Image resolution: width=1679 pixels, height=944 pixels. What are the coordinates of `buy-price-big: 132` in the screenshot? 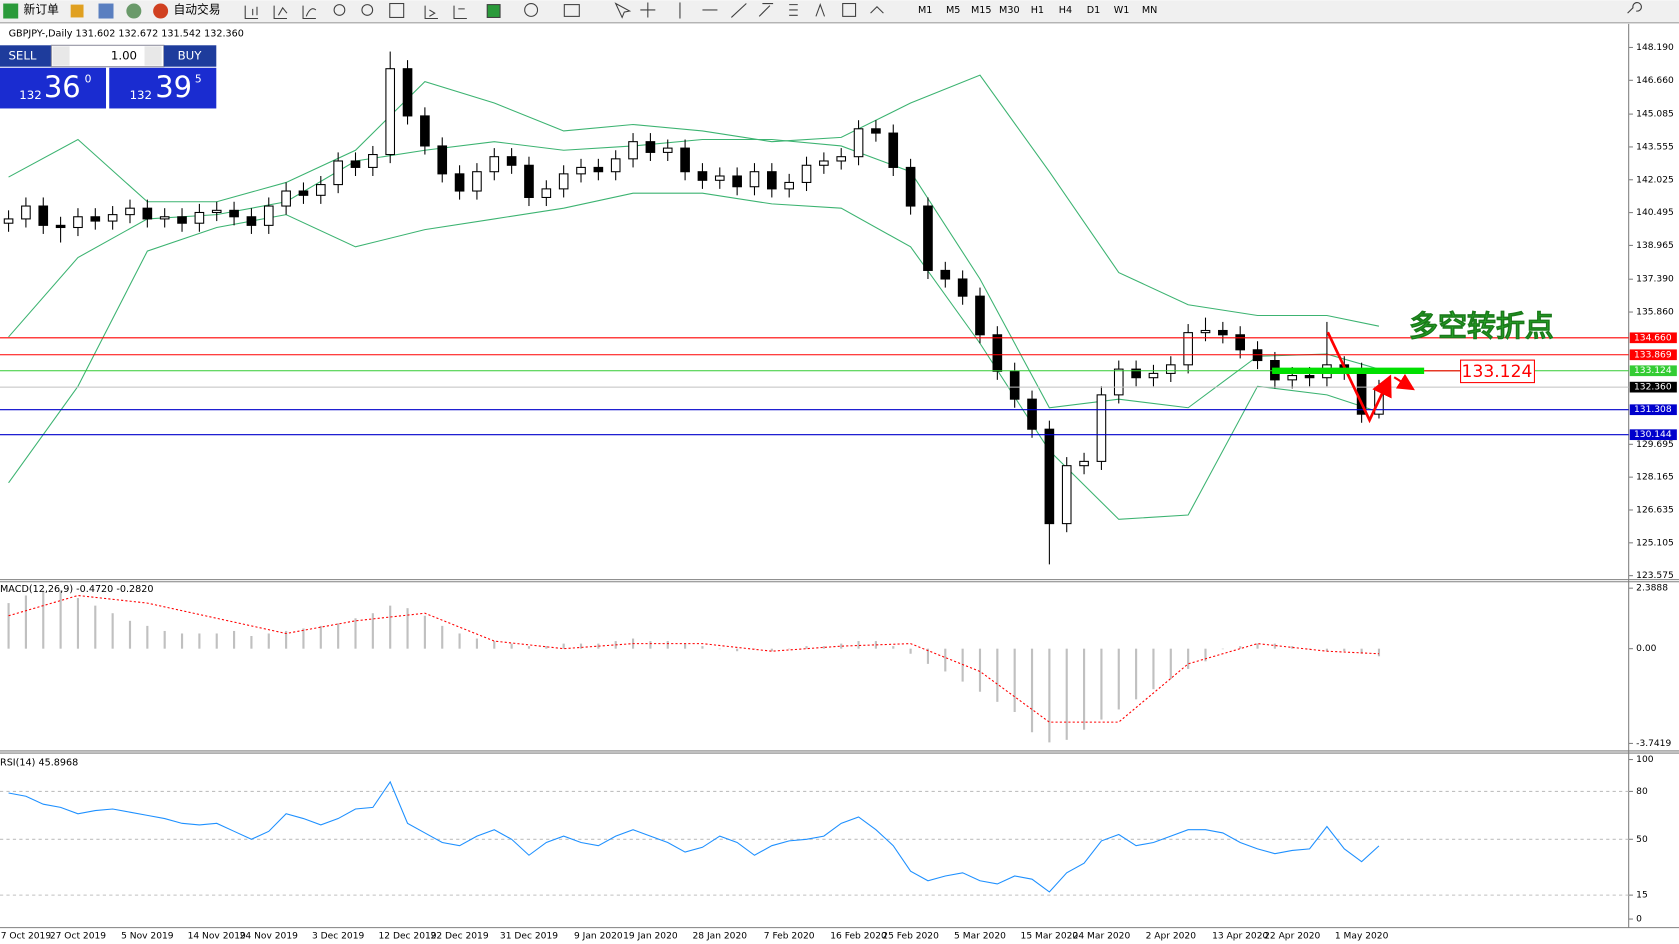 It's located at (141, 95).